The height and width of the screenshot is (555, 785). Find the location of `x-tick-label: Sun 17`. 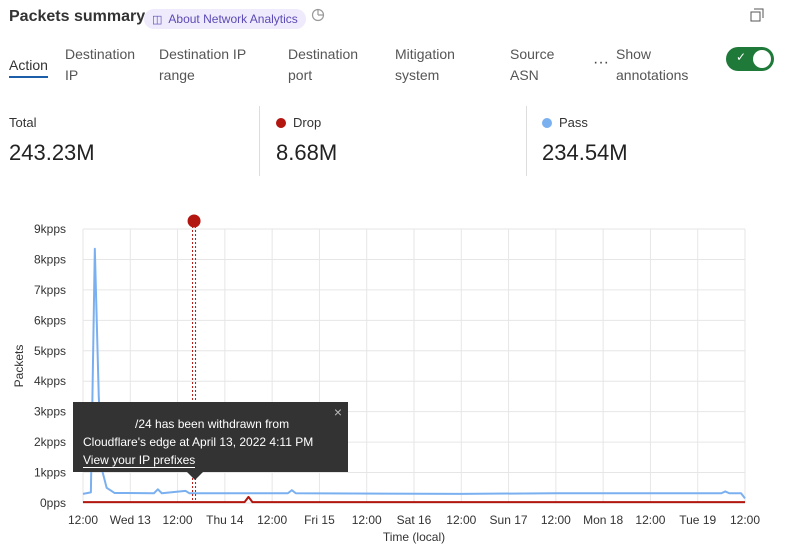

x-tick-label: Sun 17 is located at coordinates (509, 520).